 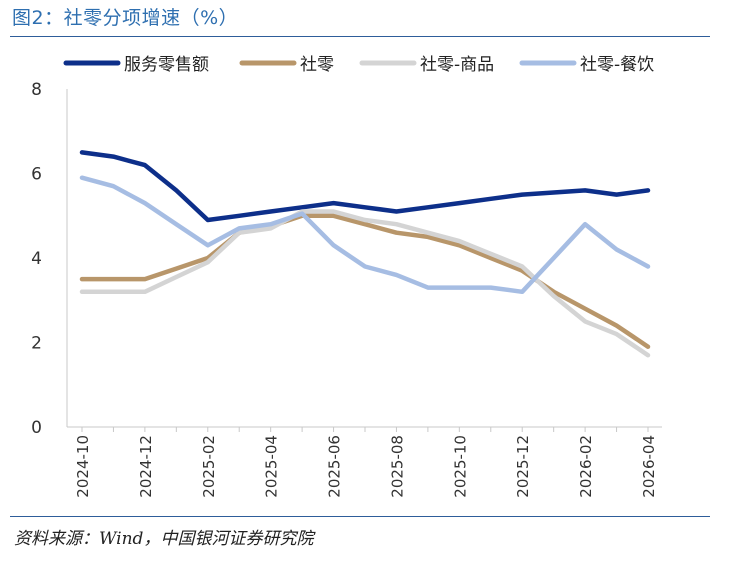 I want to click on x-tick-label: 2024-12, so click(x=146, y=466).